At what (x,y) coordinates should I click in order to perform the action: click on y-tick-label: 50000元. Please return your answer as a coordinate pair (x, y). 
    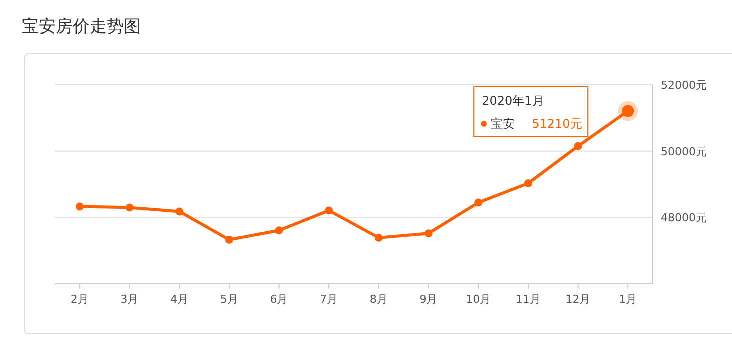
    Looking at the image, I should click on (684, 151).